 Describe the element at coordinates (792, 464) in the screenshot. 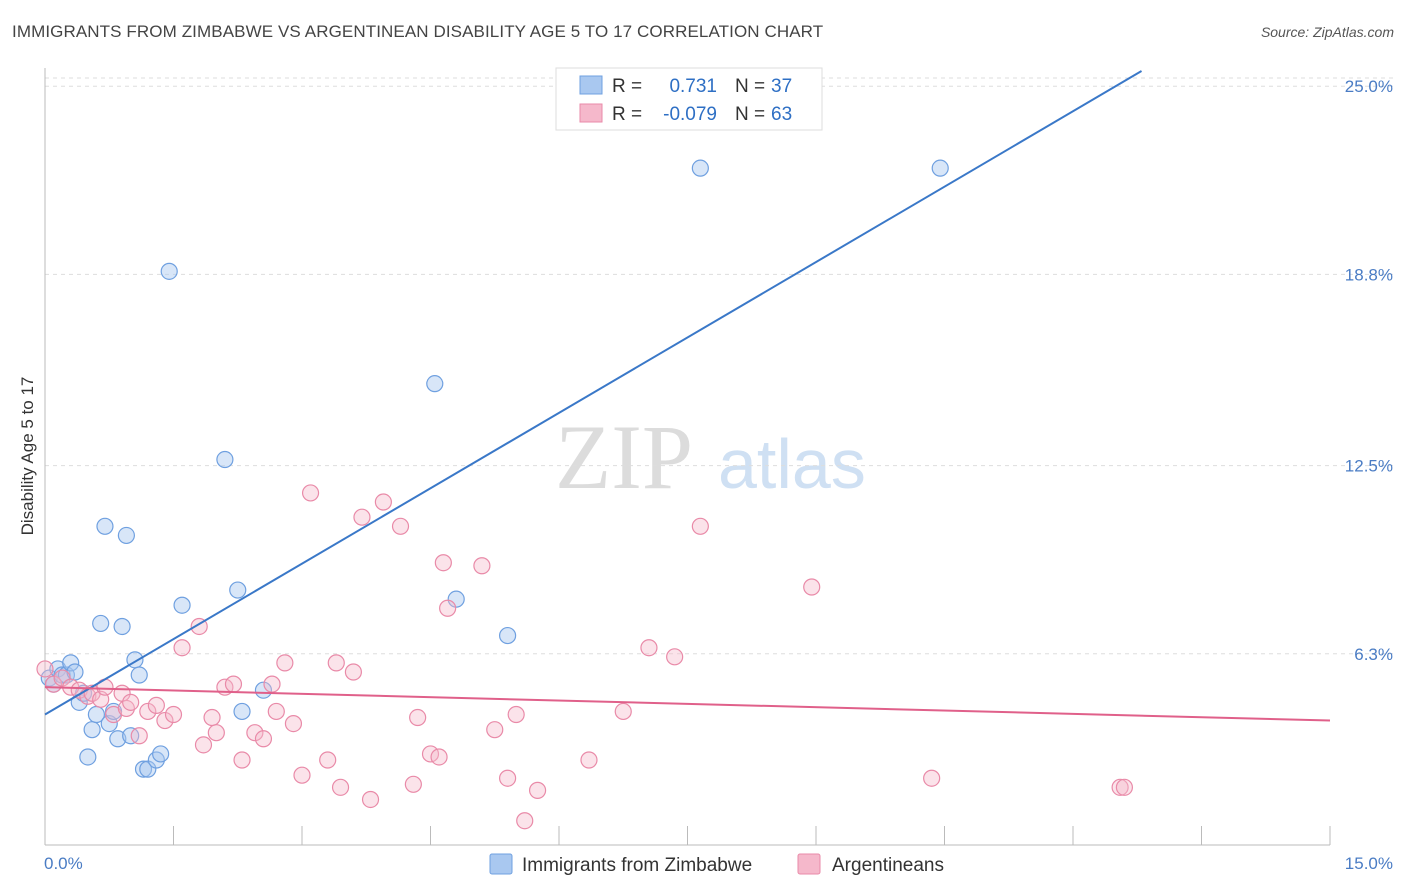

I see `watermark-atlas: atlas` at that location.